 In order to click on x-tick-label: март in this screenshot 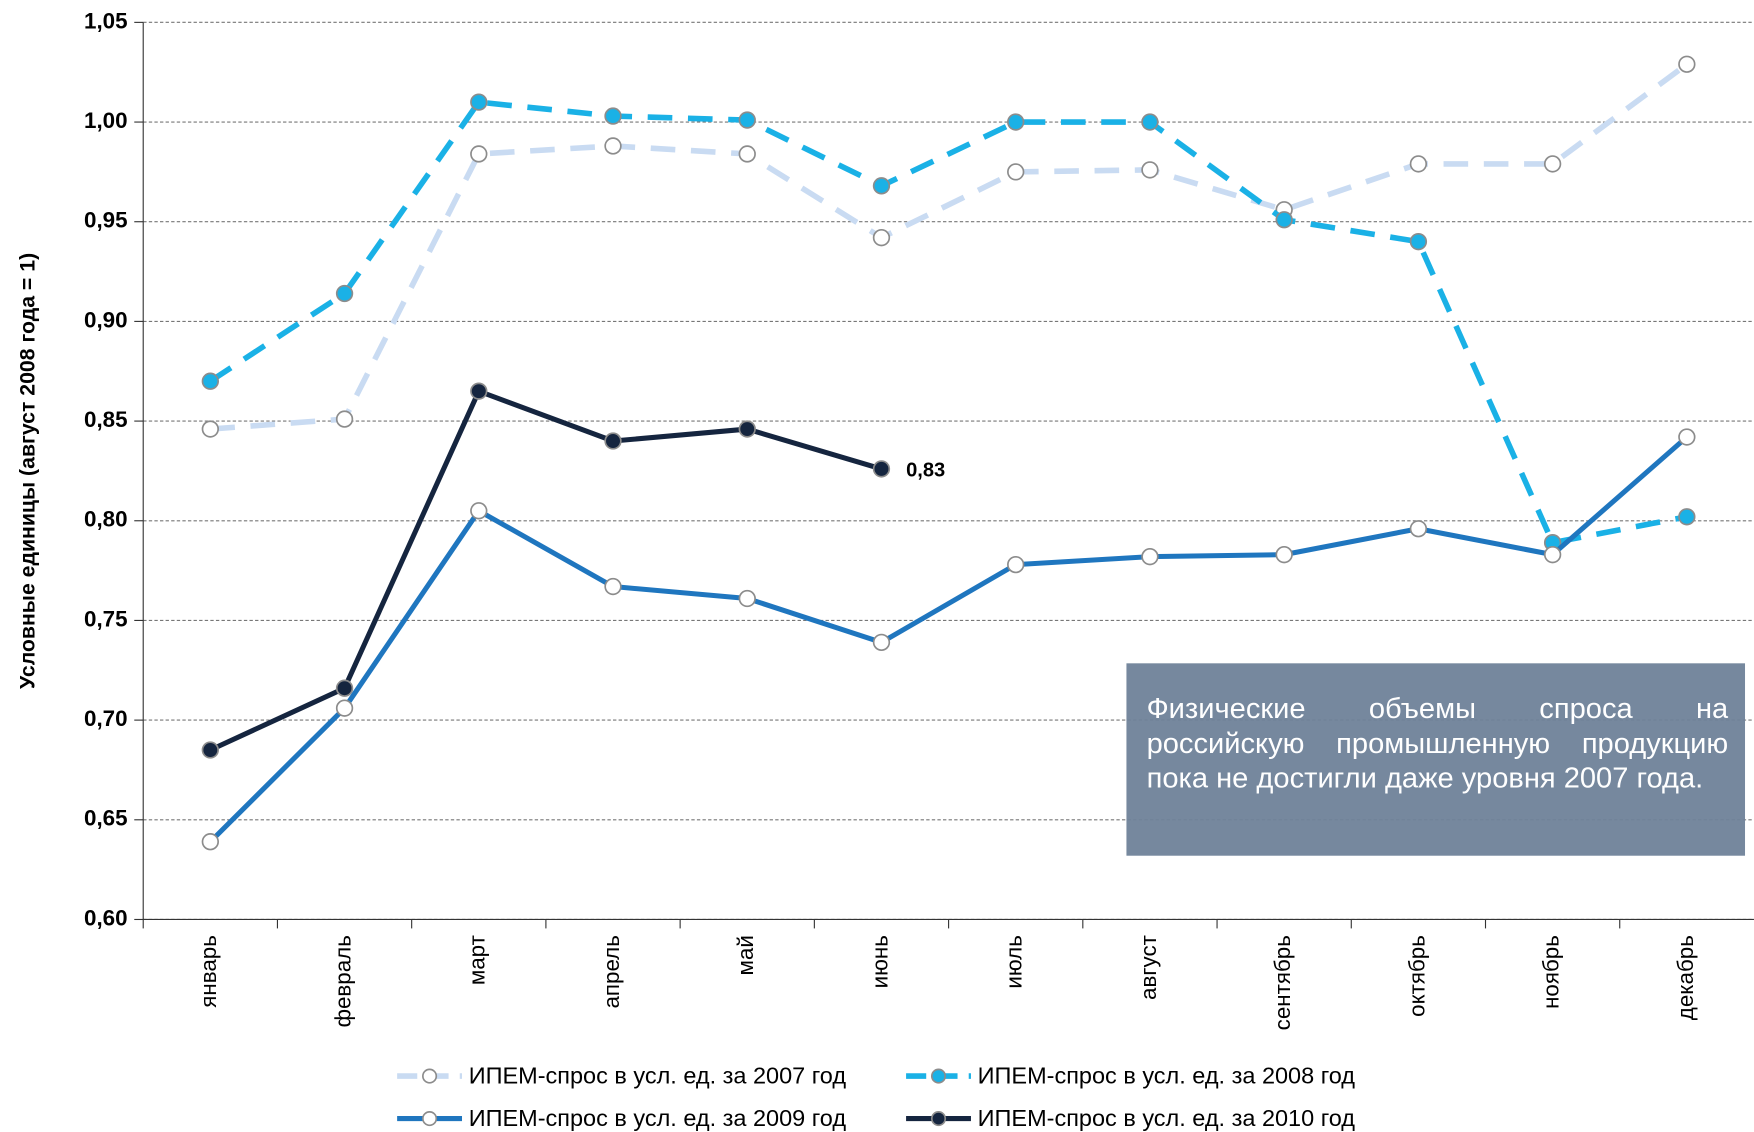, I will do `click(477, 960)`.